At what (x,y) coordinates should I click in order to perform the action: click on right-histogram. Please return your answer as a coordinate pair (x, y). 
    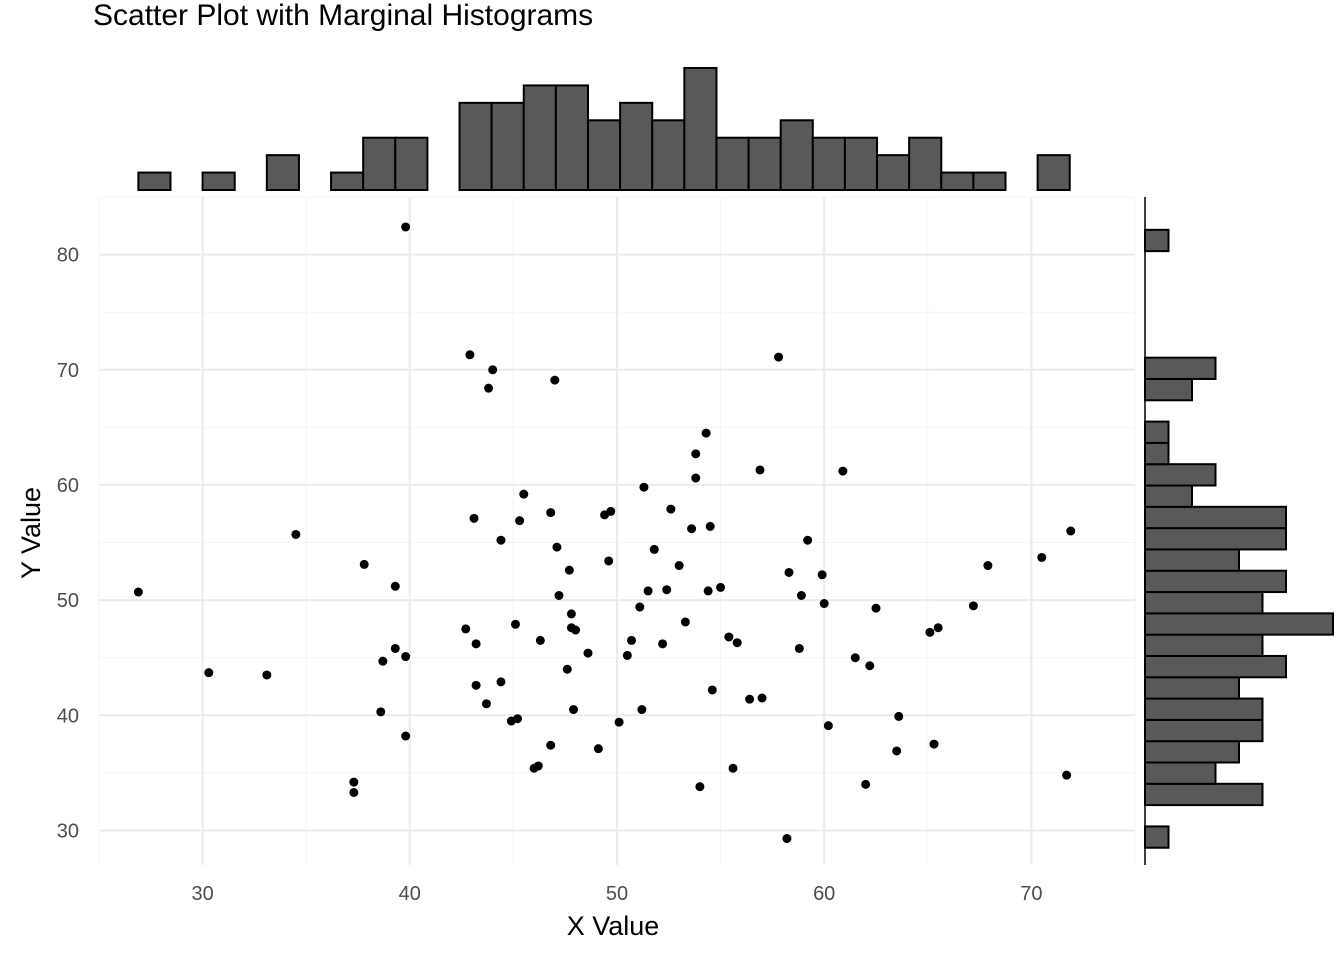
    Looking at the image, I should click on (1239, 538).